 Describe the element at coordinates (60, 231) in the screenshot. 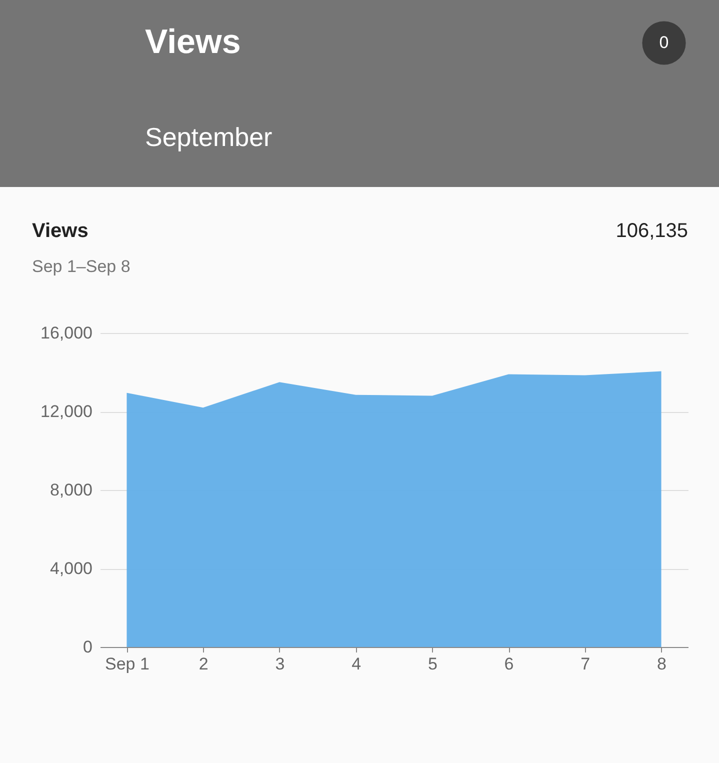

I see `chart-title: Views` at that location.